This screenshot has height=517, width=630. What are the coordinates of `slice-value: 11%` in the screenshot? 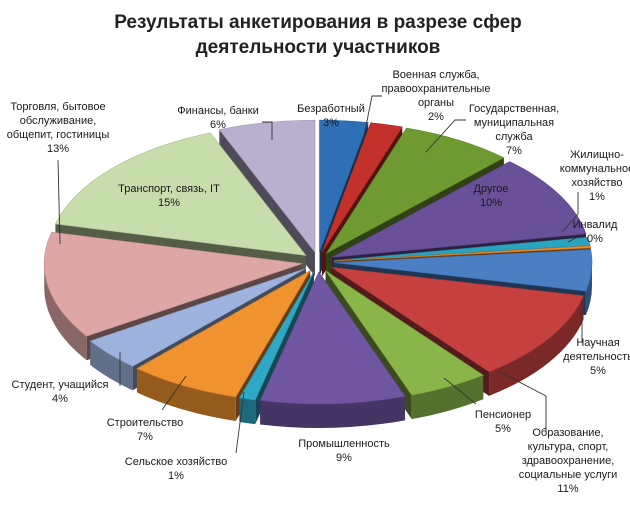 It's located at (567, 489).